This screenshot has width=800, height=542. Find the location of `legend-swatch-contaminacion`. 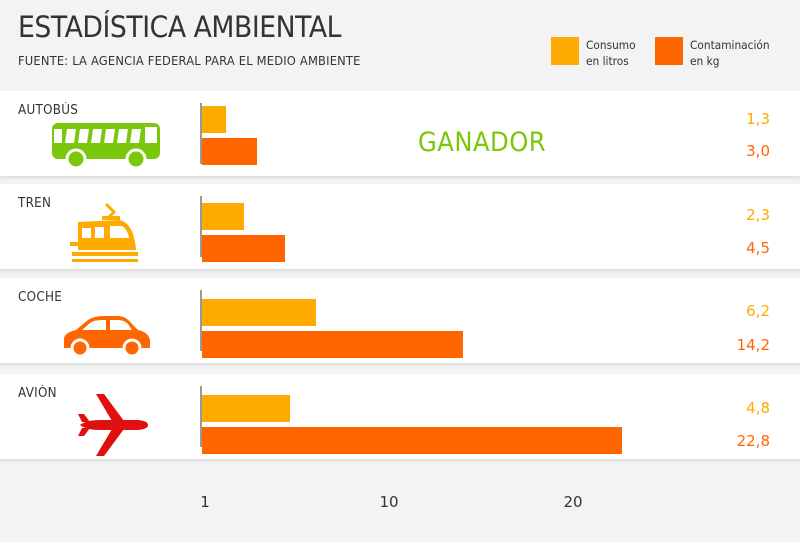

legend-swatch-contaminacion is located at coordinates (669, 51).